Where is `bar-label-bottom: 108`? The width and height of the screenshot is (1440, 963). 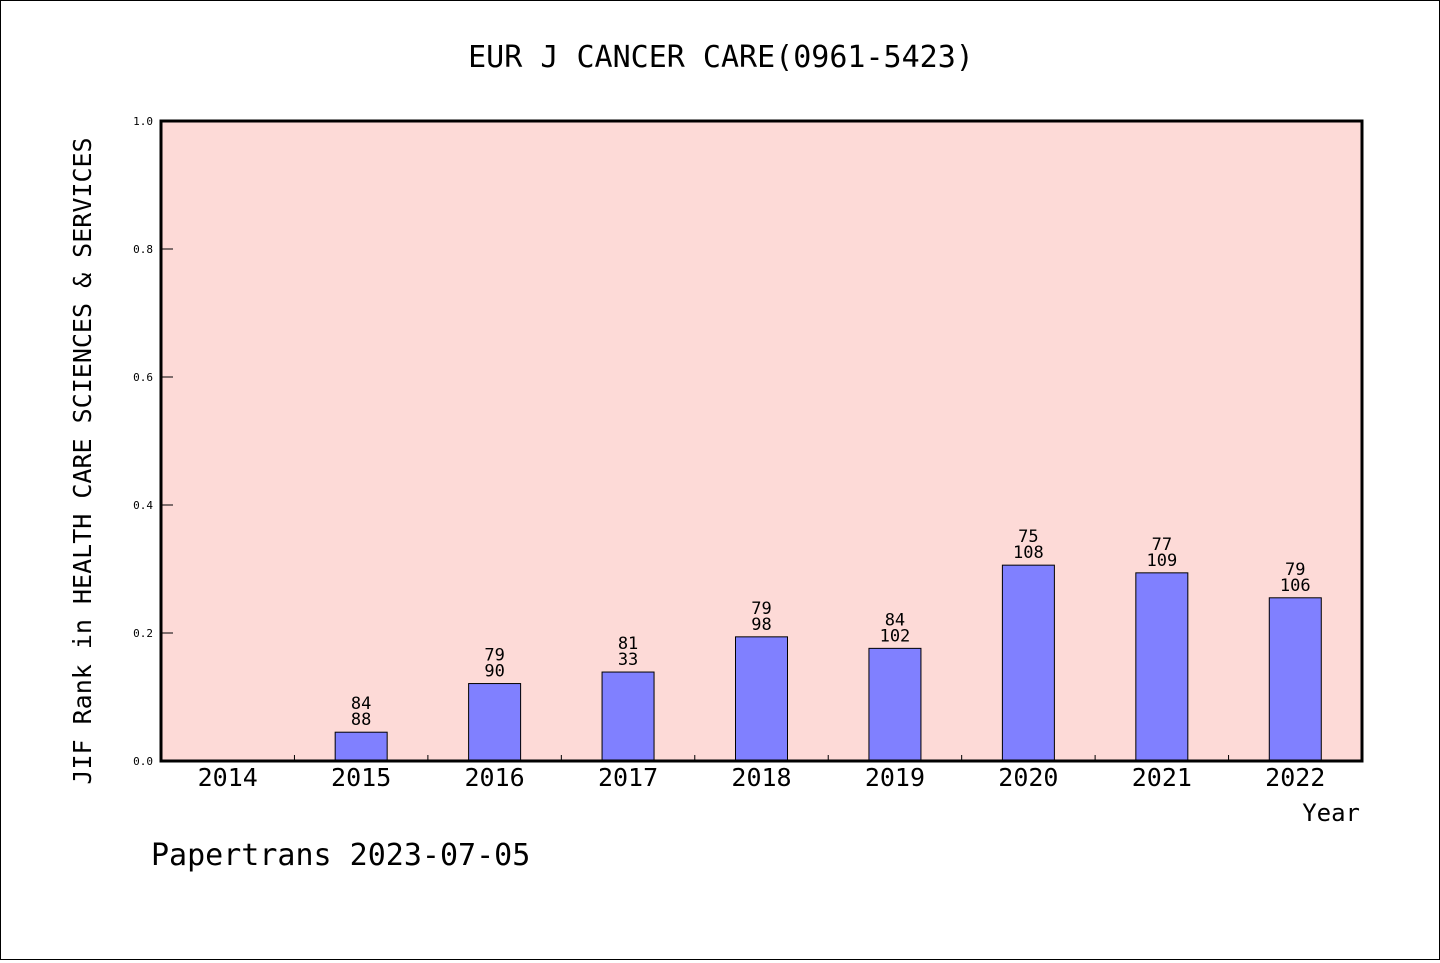 bar-label-bottom: 108 is located at coordinates (1028, 553).